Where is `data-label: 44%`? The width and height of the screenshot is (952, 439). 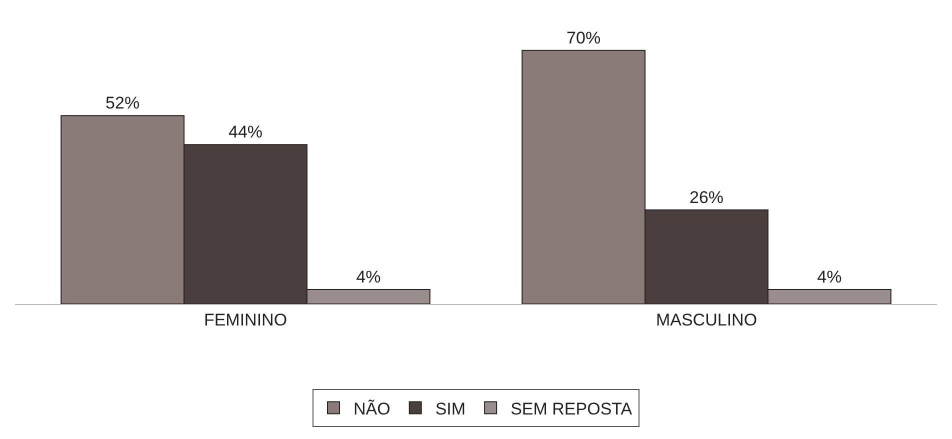 data-label: 44% is located at coordinates (245, 132).